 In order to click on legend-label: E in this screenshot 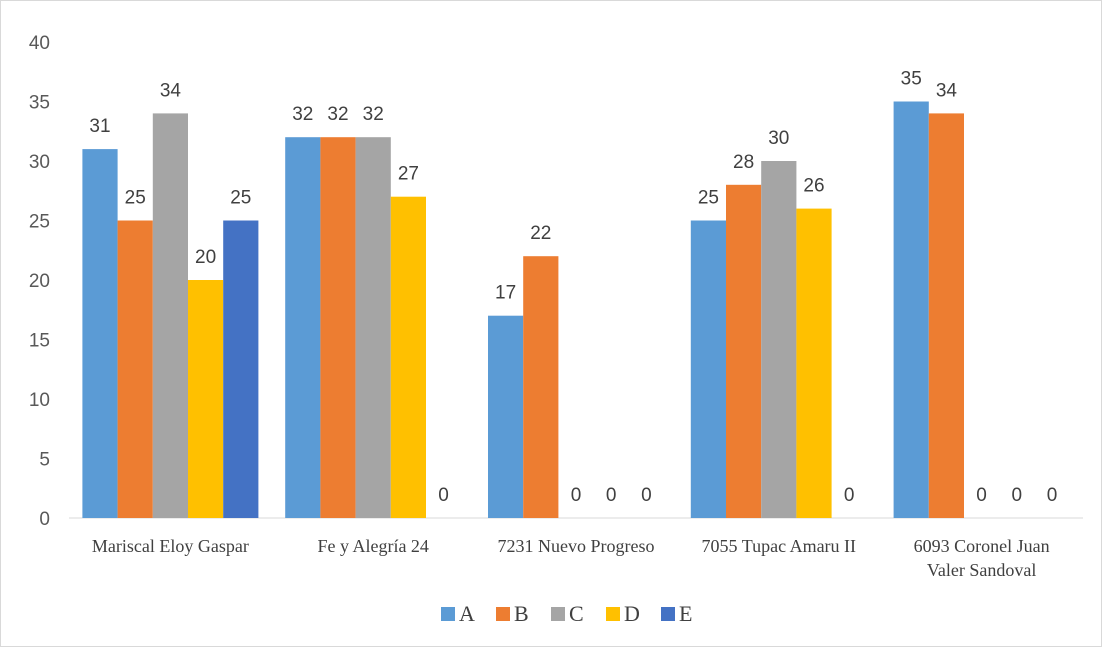, I will do `click(685, 613)`.